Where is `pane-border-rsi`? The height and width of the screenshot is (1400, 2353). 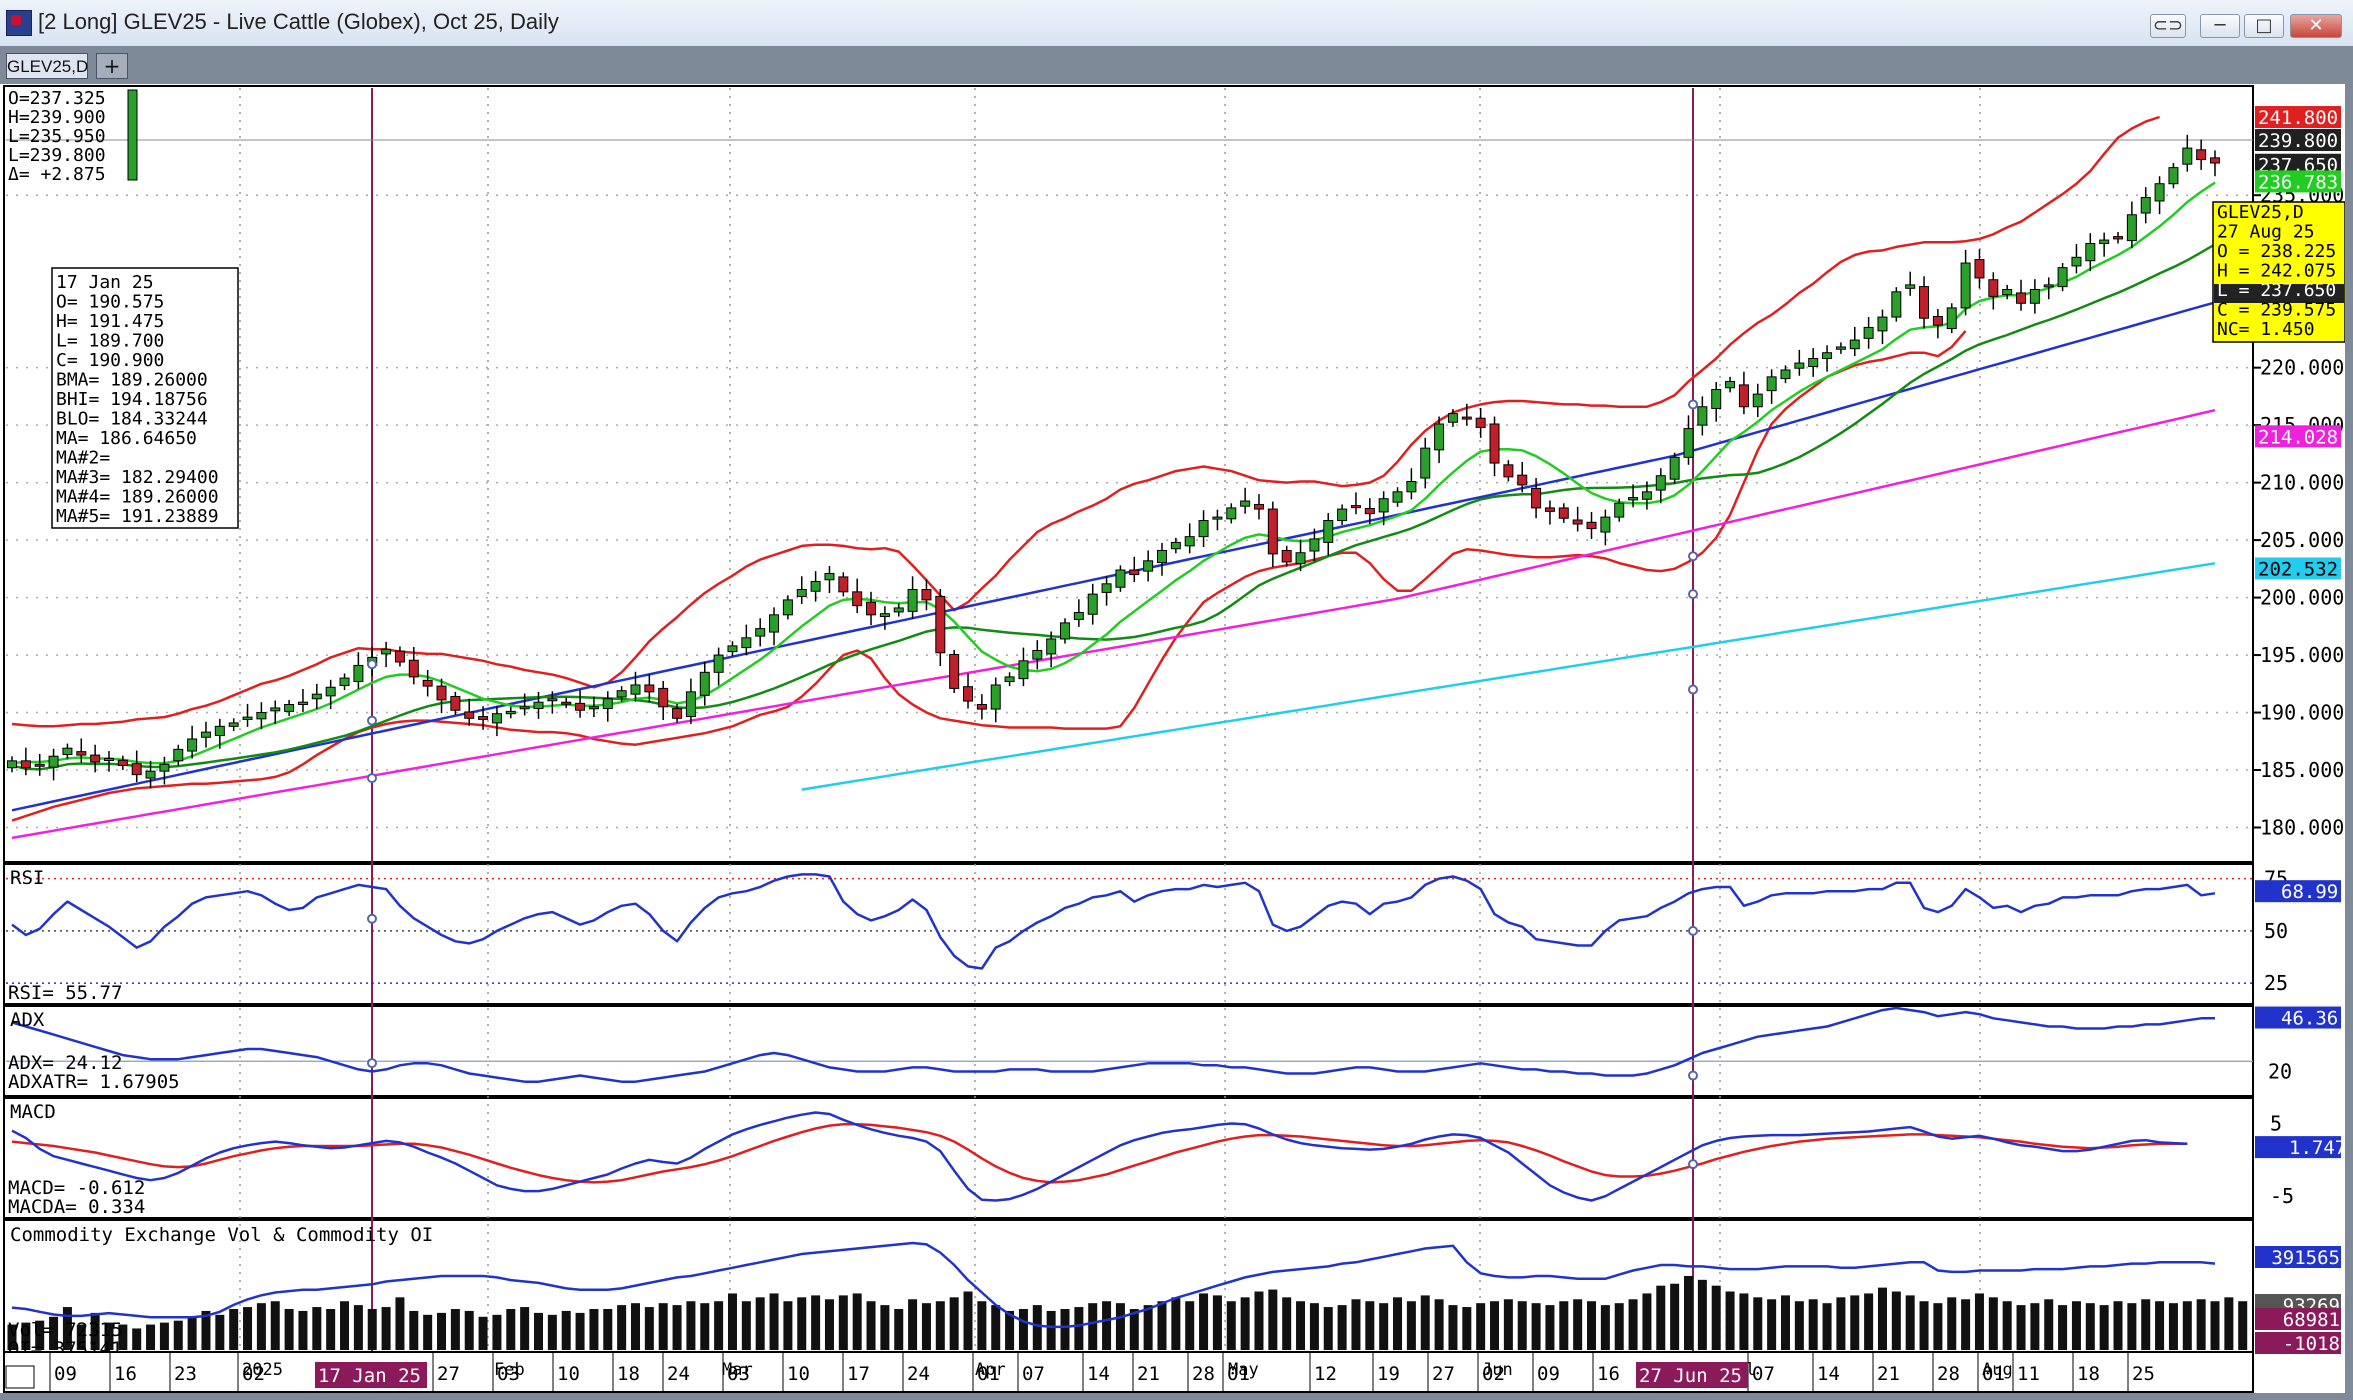
pane-border-rsi is located at coordinates (1128, 934).